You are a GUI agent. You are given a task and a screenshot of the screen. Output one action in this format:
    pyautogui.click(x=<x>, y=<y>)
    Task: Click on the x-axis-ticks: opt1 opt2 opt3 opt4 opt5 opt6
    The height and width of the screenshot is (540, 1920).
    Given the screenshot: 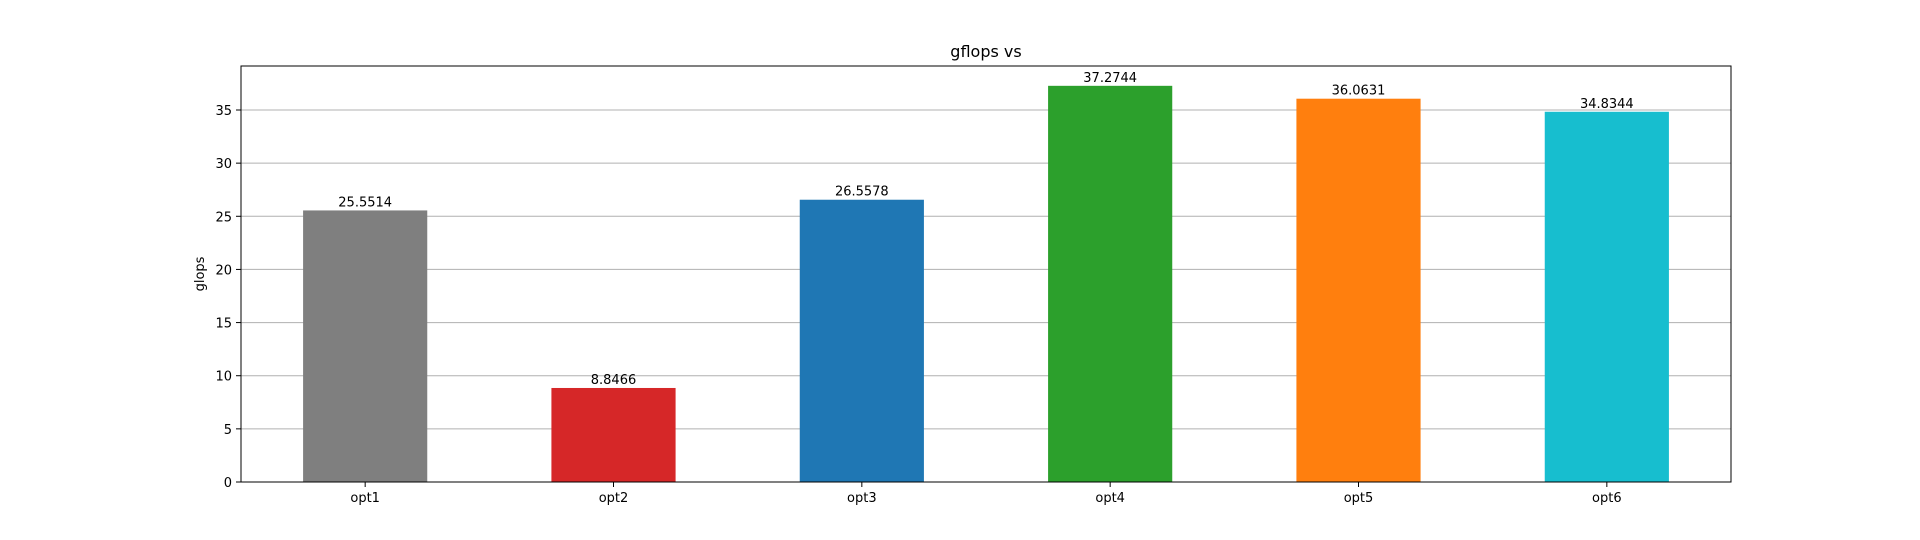 What is the action you would take?
    pyautogui.click(x=986, y=494)
    